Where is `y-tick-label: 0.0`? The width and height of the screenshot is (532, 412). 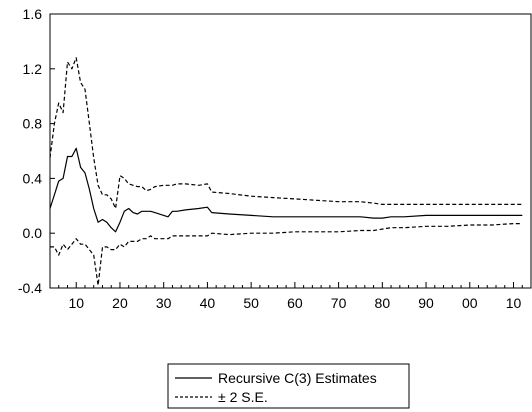
y-tick-label: 0.0 is located at coordinates (33, 233).